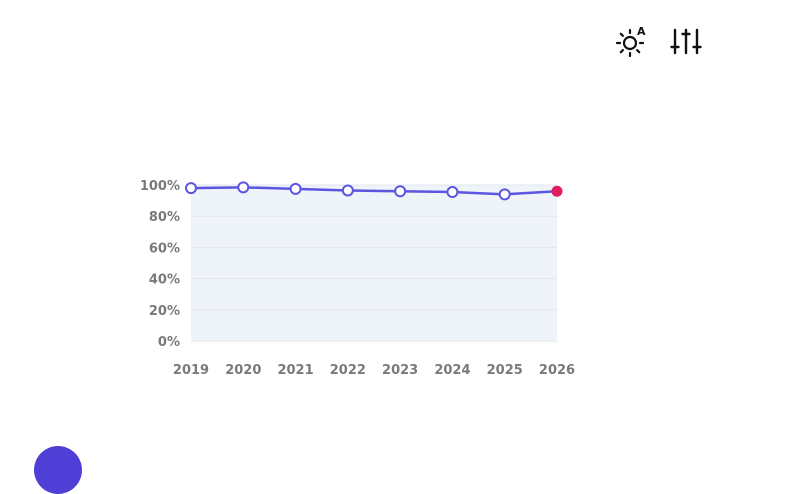 The image size is (800, 494). I want to click on x-tick-label: 2020, so click(243, 370).